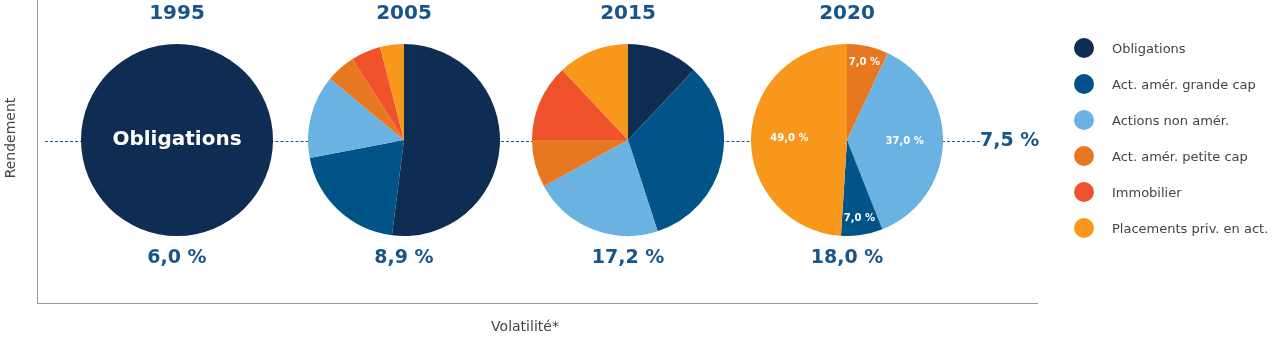 The height and width of the screenshot is (342, 1280). I want to click on data-label: 37,0 %, so click(904, 141).